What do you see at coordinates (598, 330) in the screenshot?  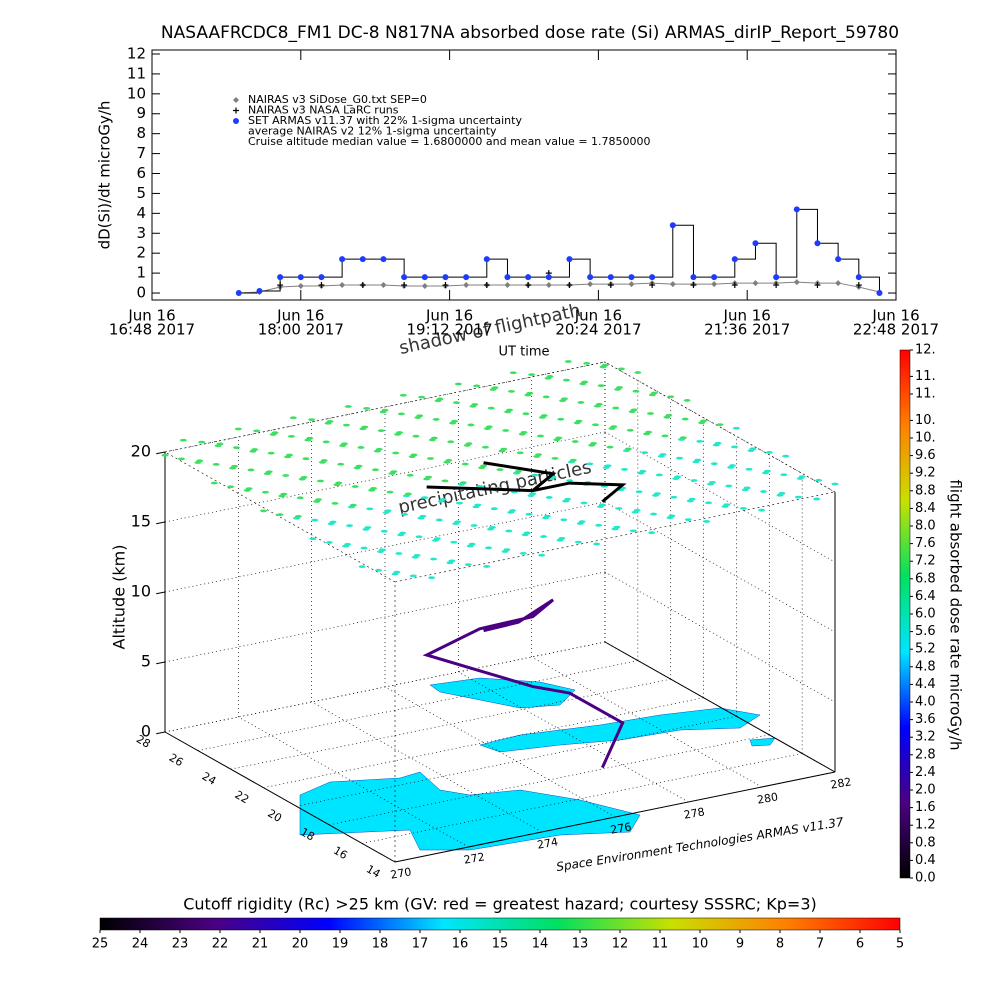 I see `x-tick-label: 20:24 2017` at bounding box center [598, 330].